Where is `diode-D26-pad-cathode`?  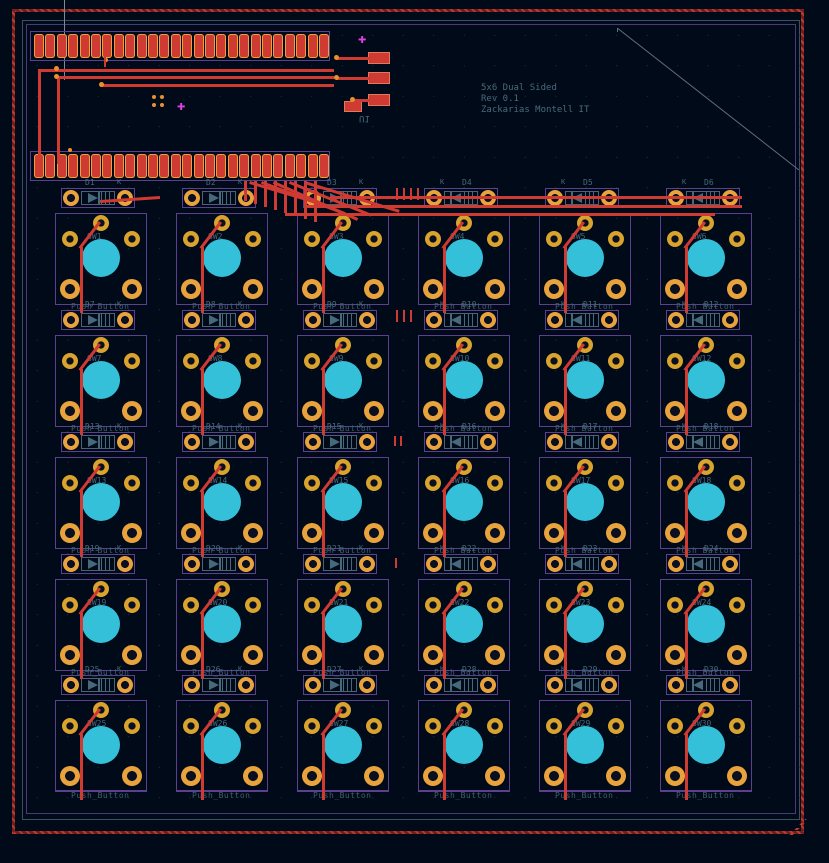 diode-D26-pad-cathode is located at coordinates (246, 685).